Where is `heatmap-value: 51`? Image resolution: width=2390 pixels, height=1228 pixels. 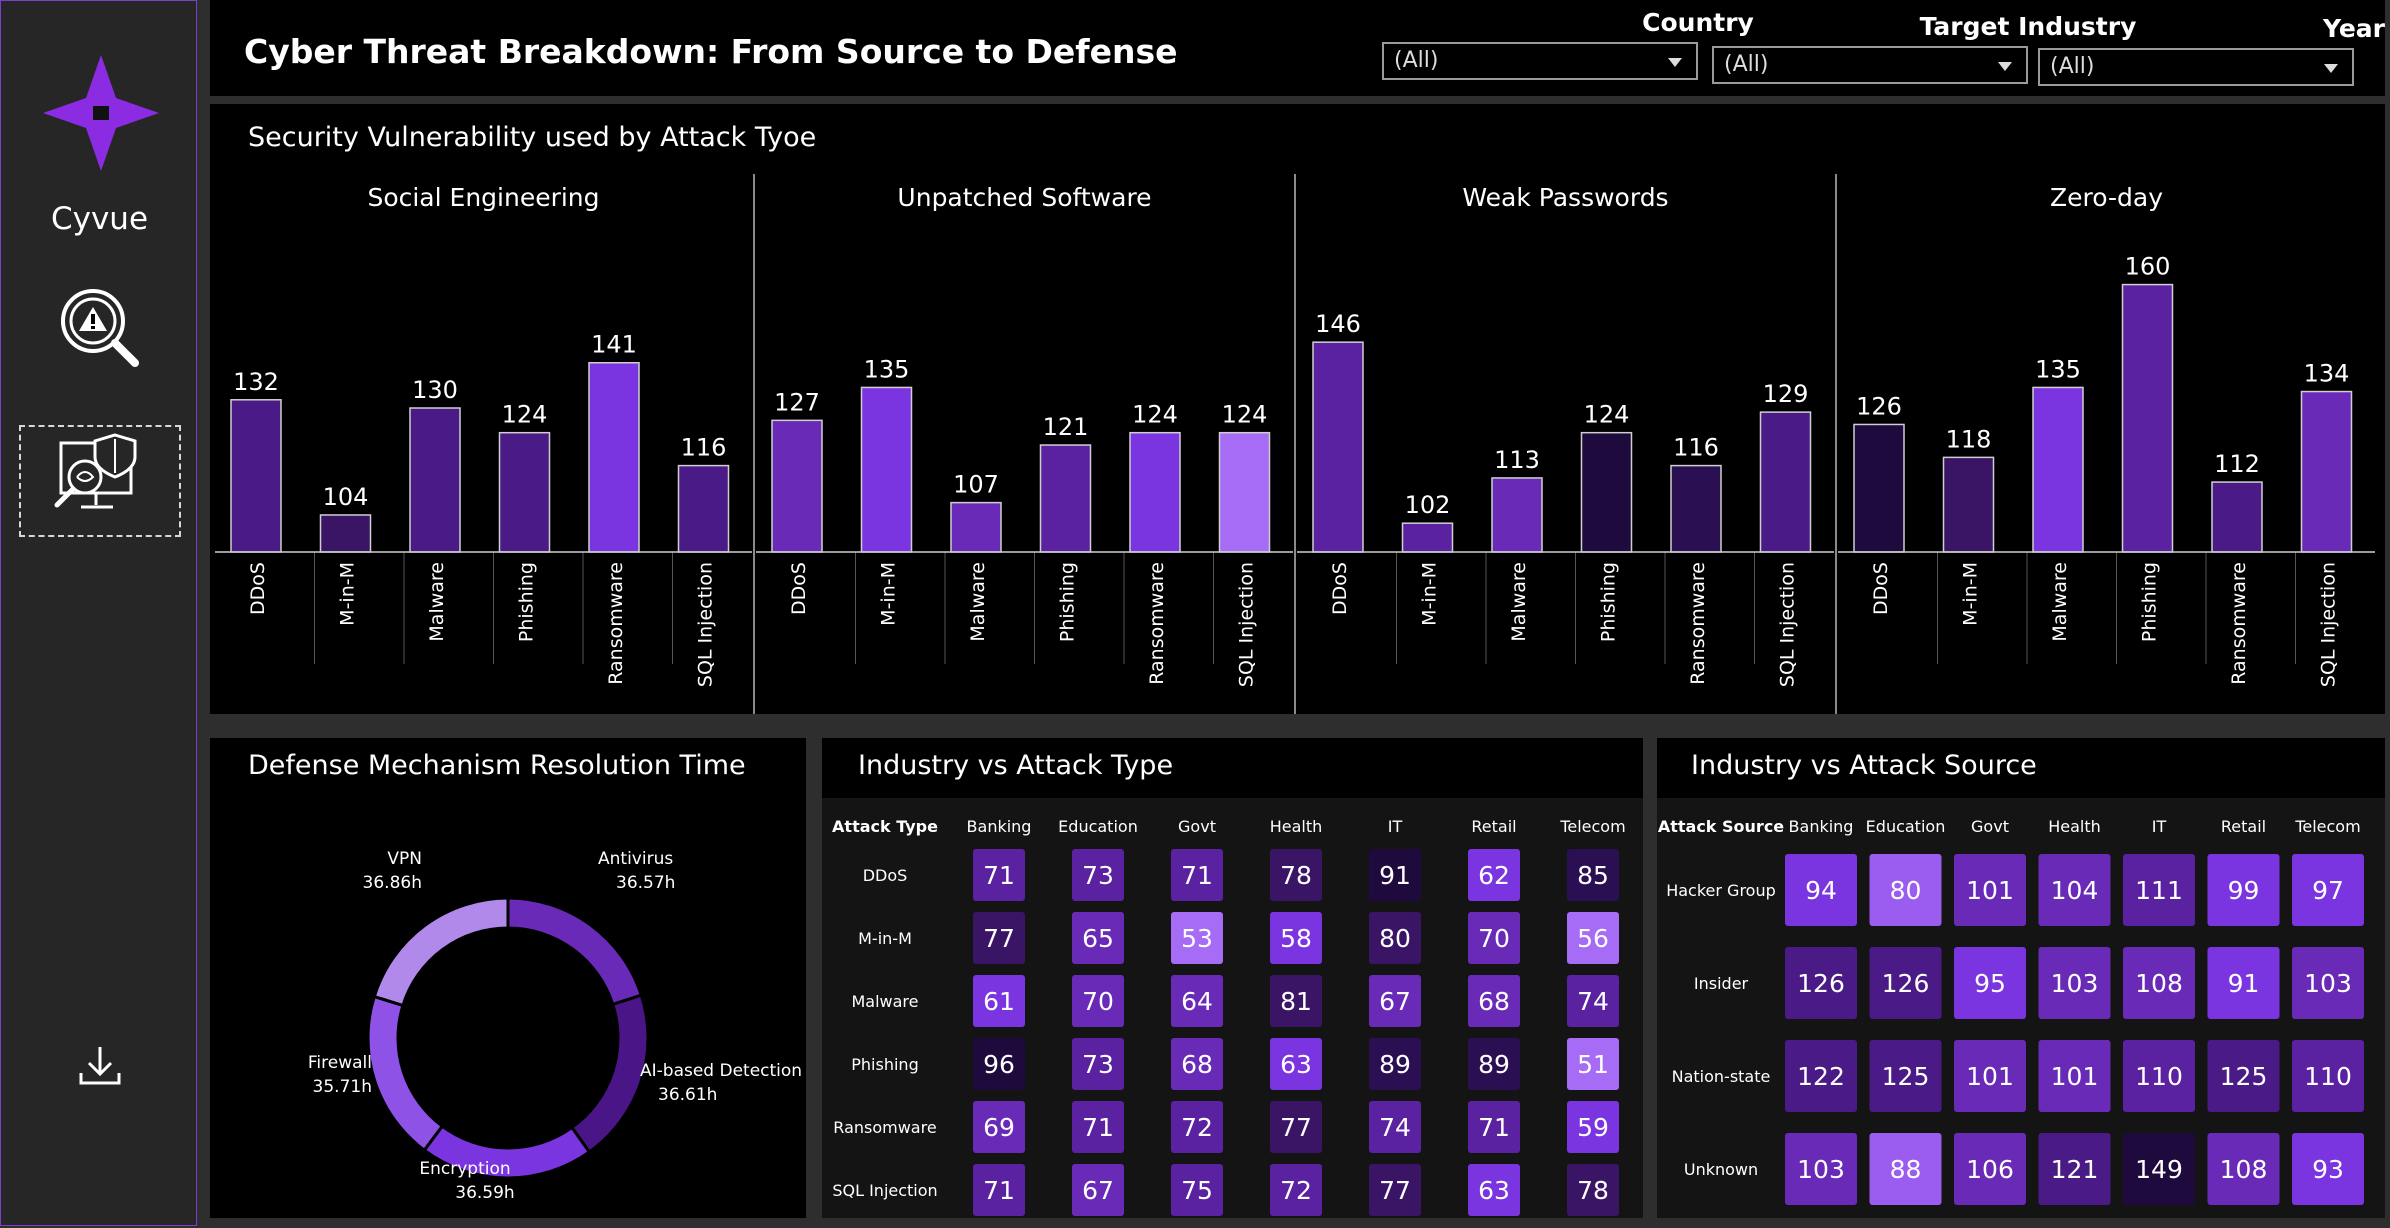 heatmap-value: 51 is located at coordinates (1593, 1064).